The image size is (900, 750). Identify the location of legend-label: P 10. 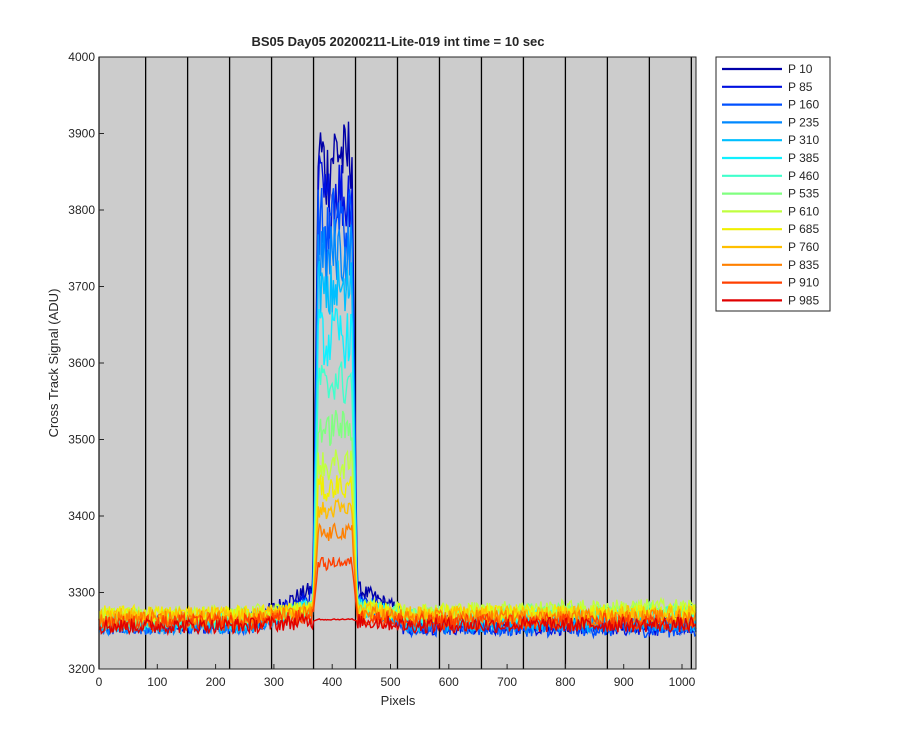
(800, 69).